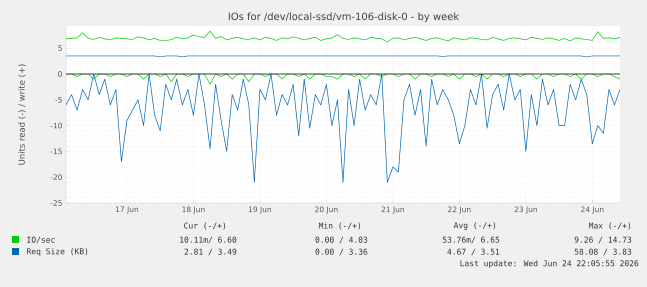 The image size is (647, 287). Describe the element at coordinates (22, 114) in the screenshot. I see `y-axis-title: Units read (-) / write (+)` at that location.